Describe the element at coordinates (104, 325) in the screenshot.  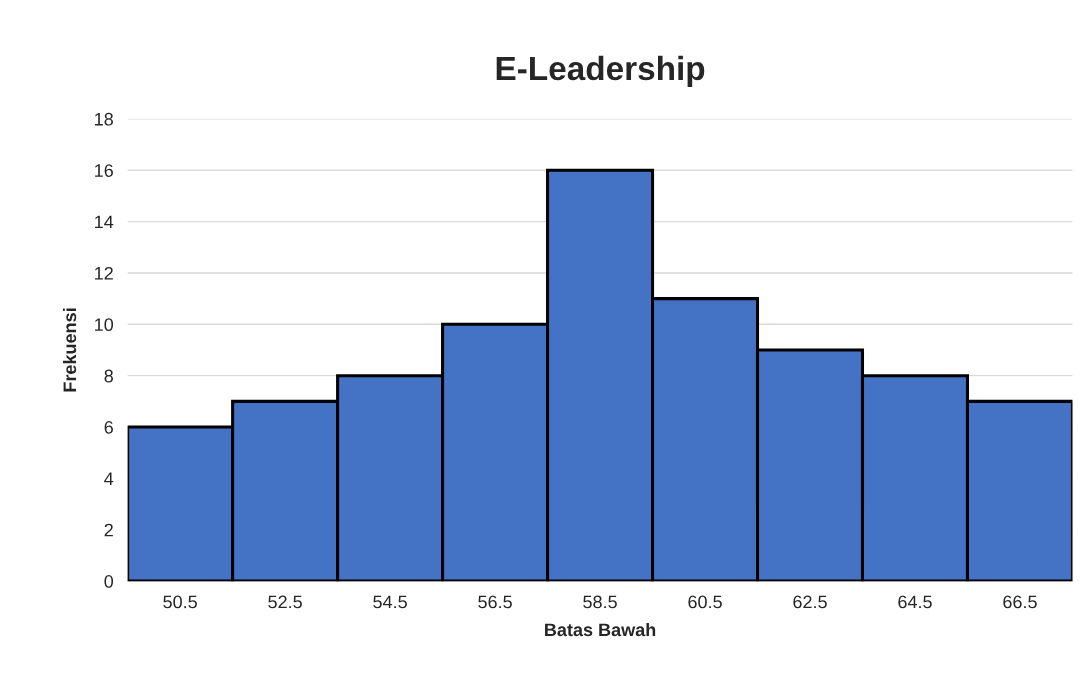
I see `y-tick-label: 10` at that location.